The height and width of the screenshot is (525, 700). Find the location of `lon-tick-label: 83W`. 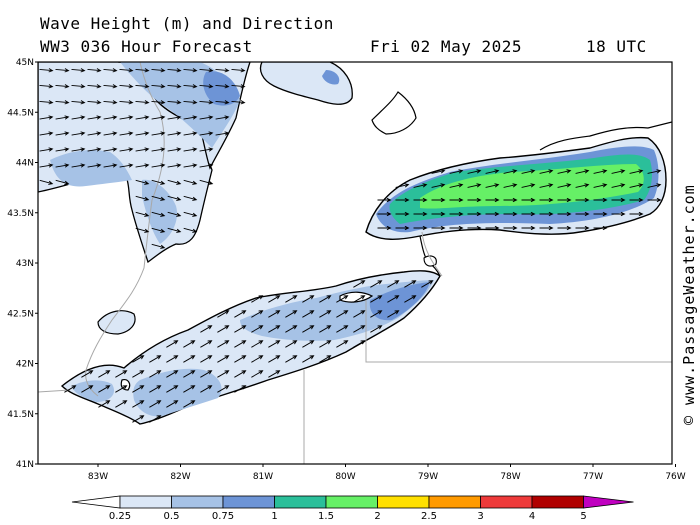

lon-tick-label: 83W is located at coordinates (98, 477).